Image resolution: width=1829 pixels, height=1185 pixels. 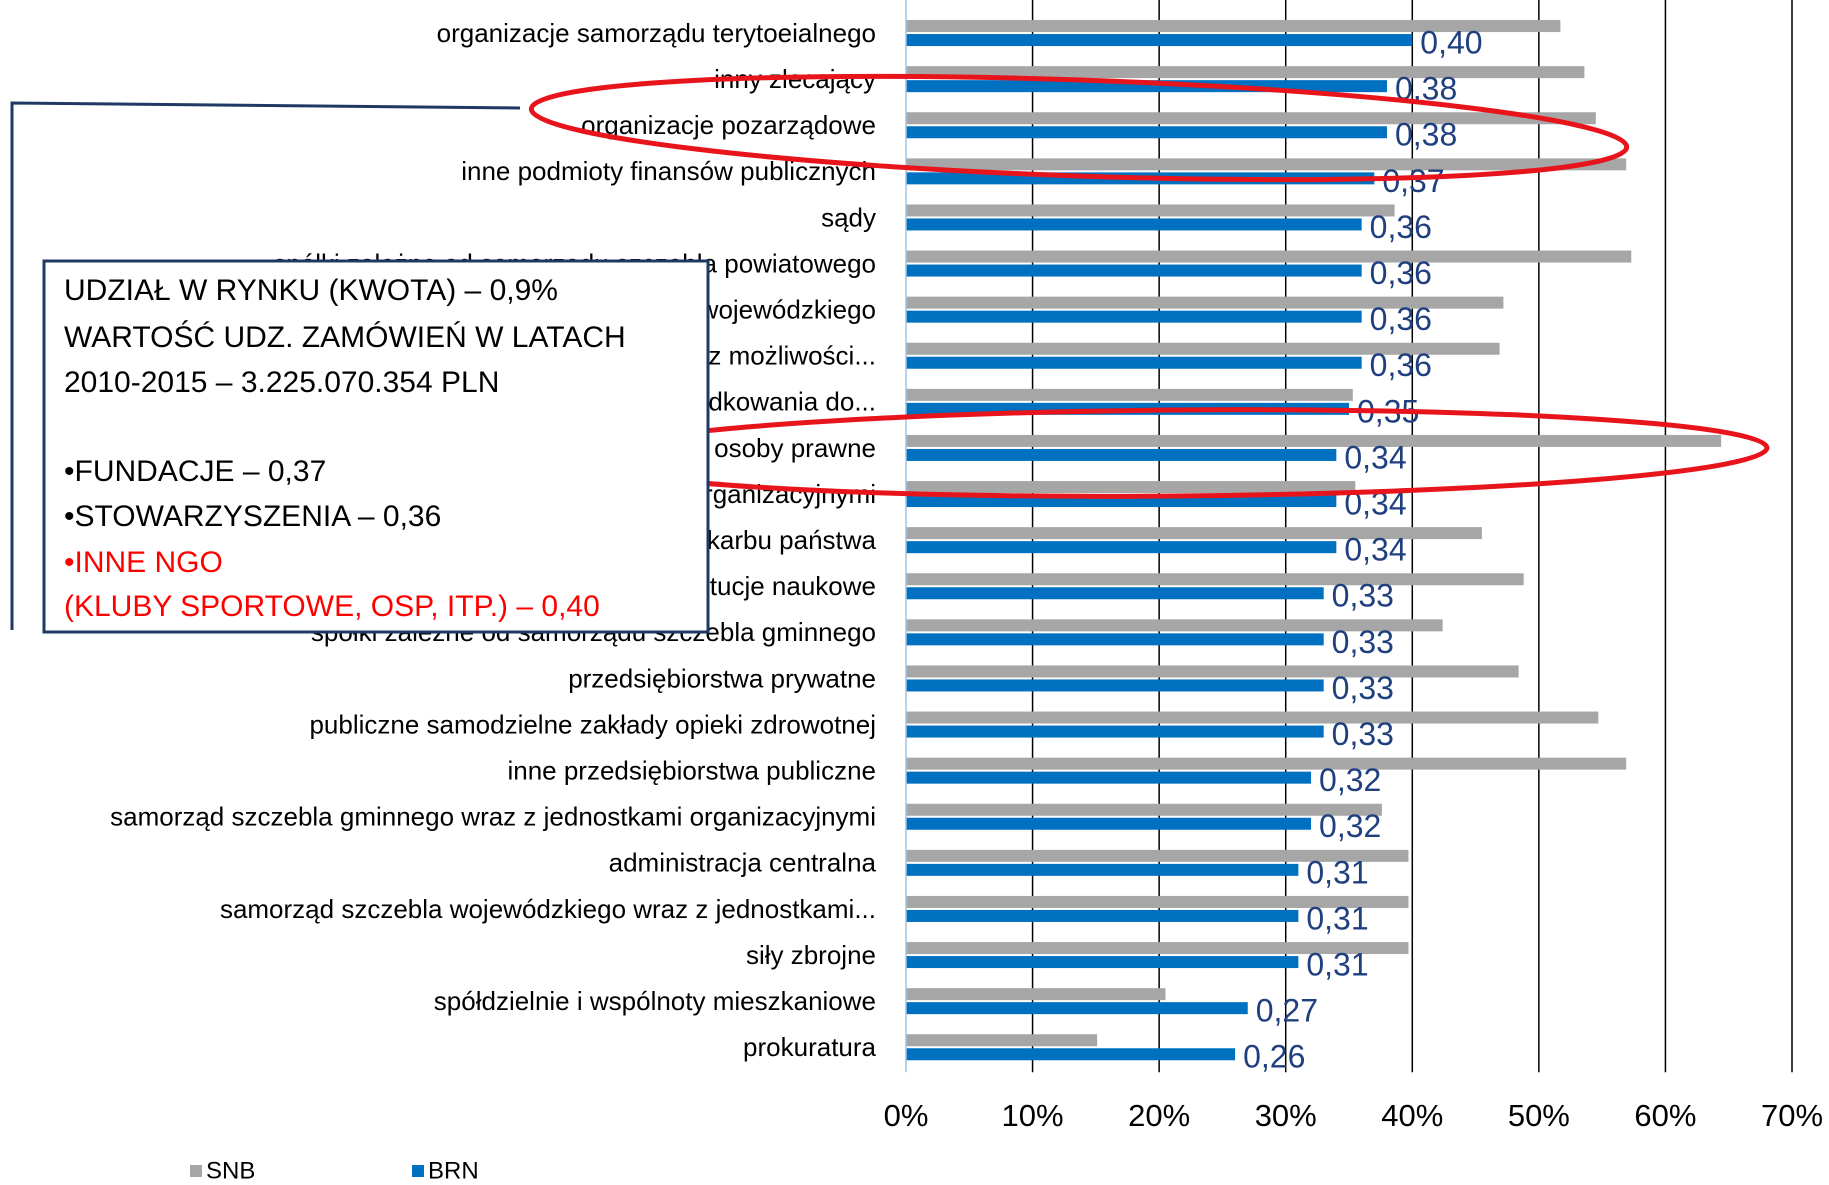 What do you see at coordinates (1451, 43) in the screenshot?
I see `value-label: 0,40` at bounding box center [1451, 43].